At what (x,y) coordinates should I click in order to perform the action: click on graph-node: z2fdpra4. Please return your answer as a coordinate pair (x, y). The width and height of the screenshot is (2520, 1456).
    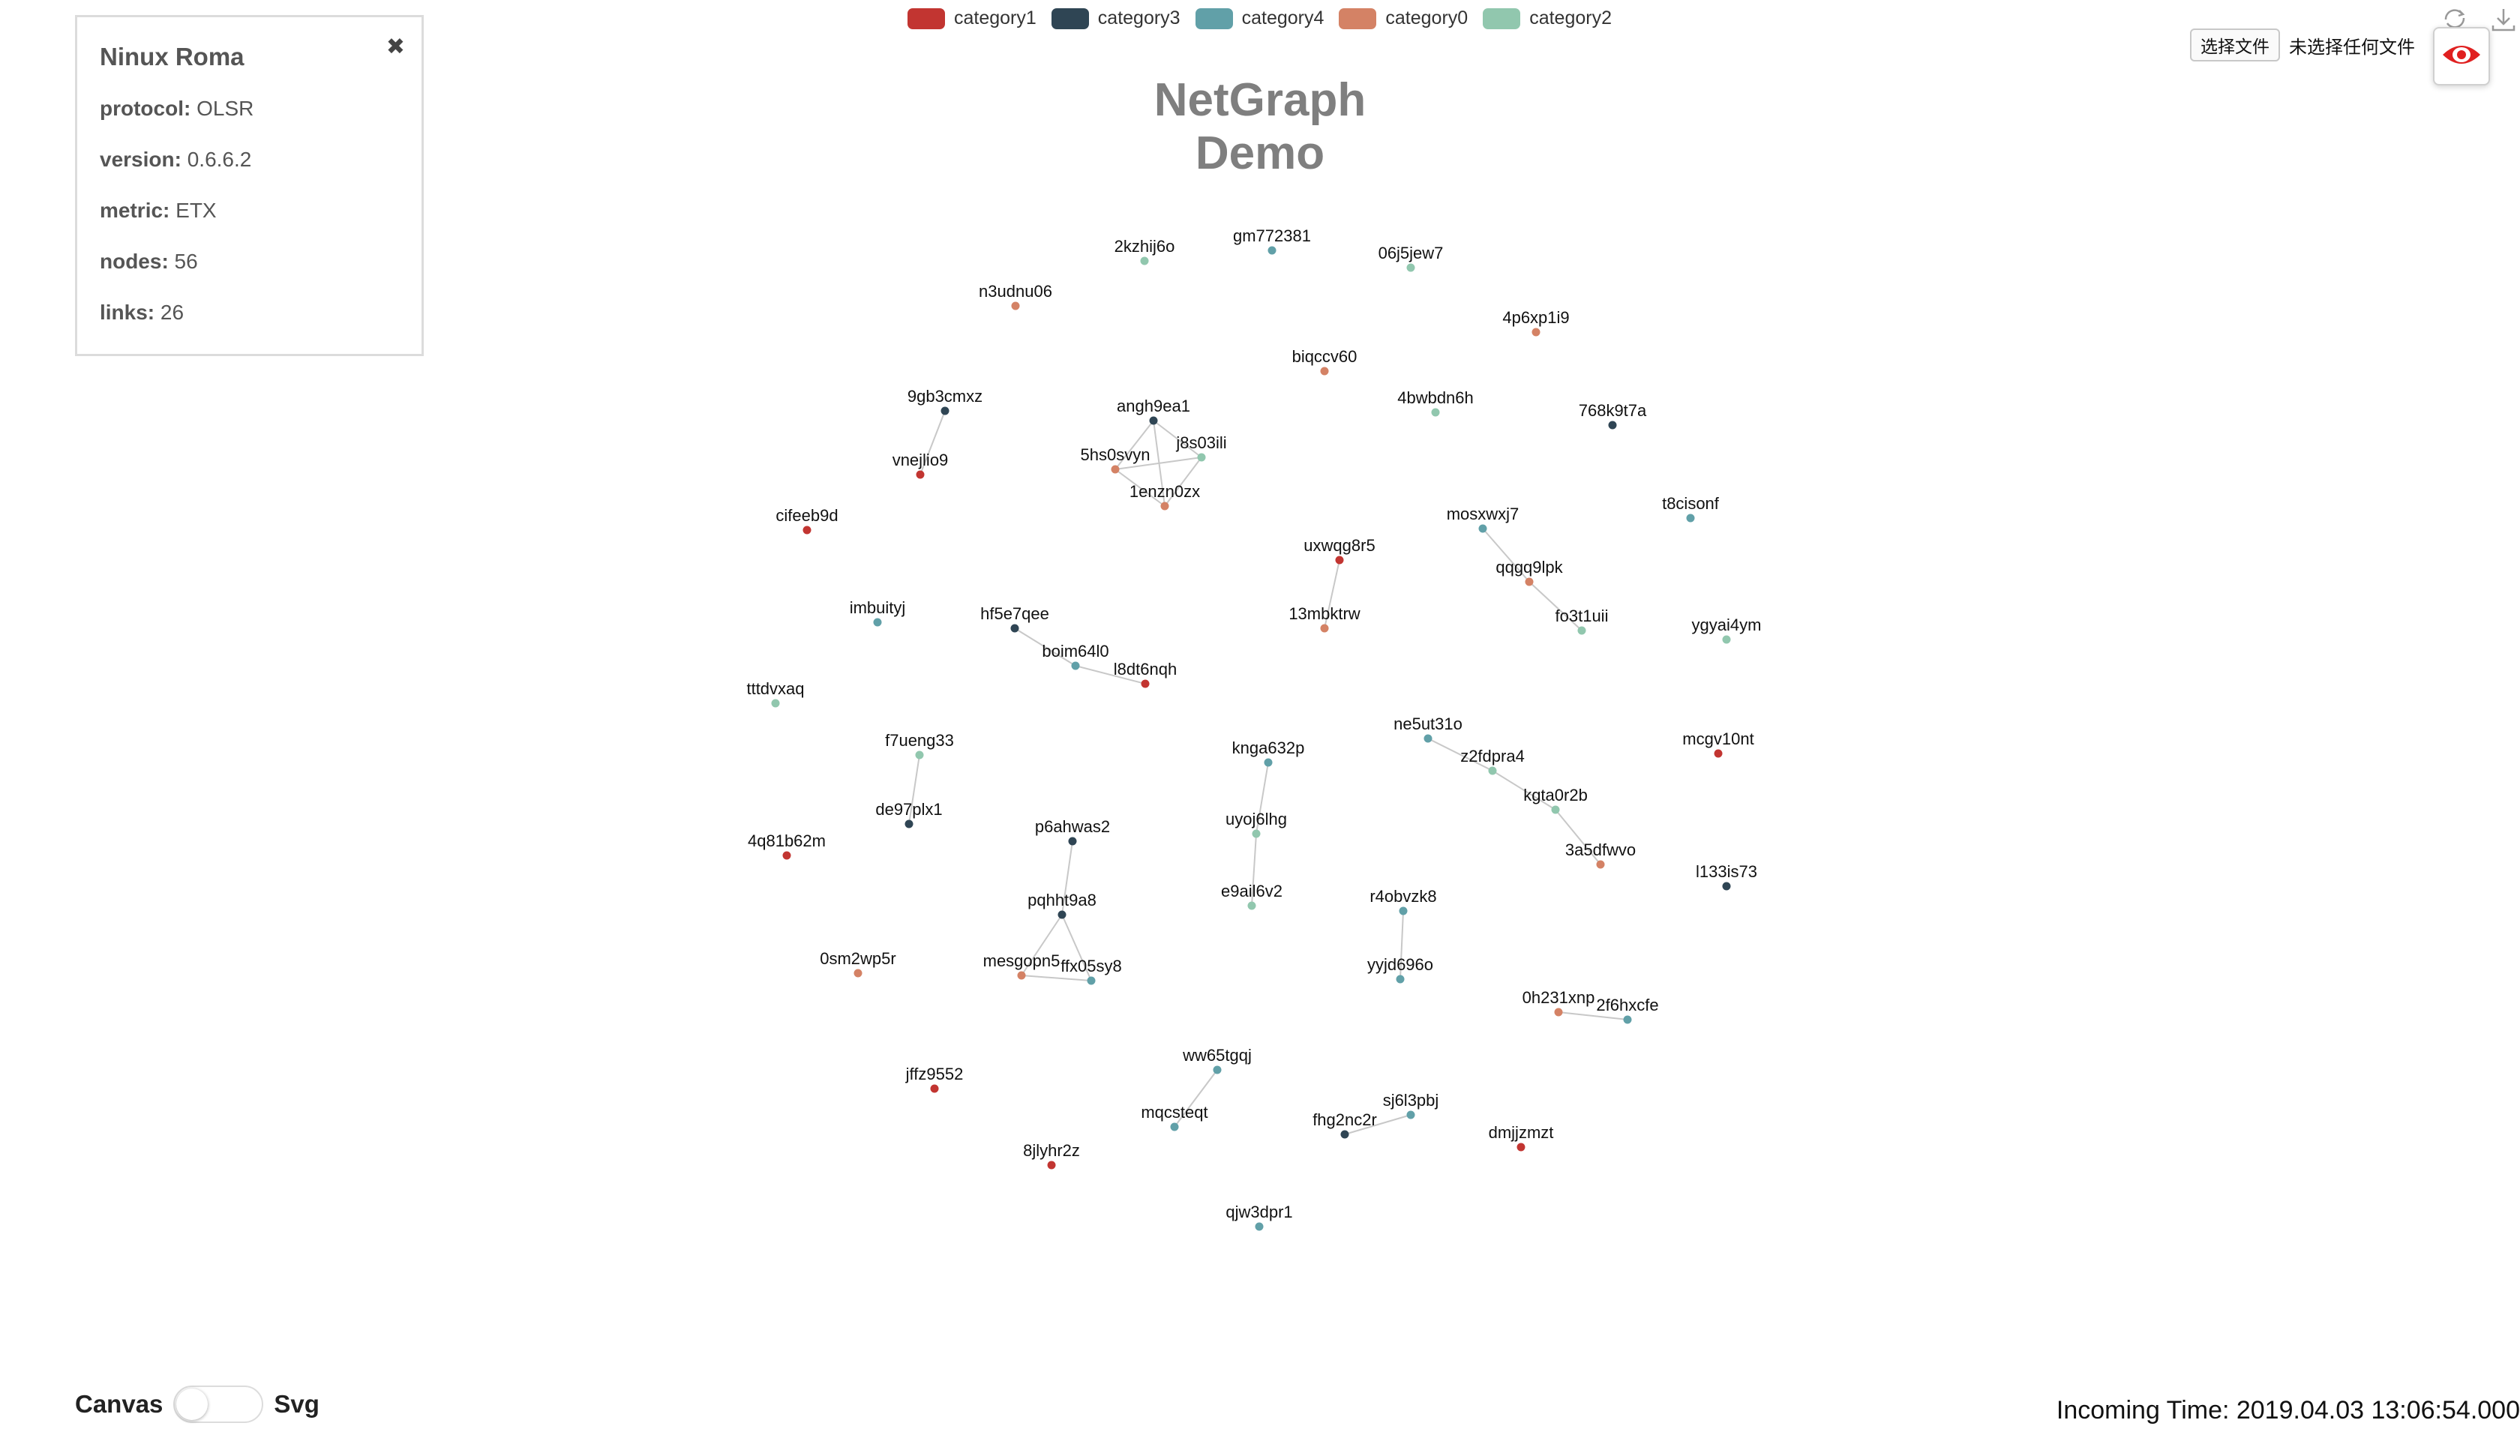
    Looking at the image, I should click on (1492, 761).